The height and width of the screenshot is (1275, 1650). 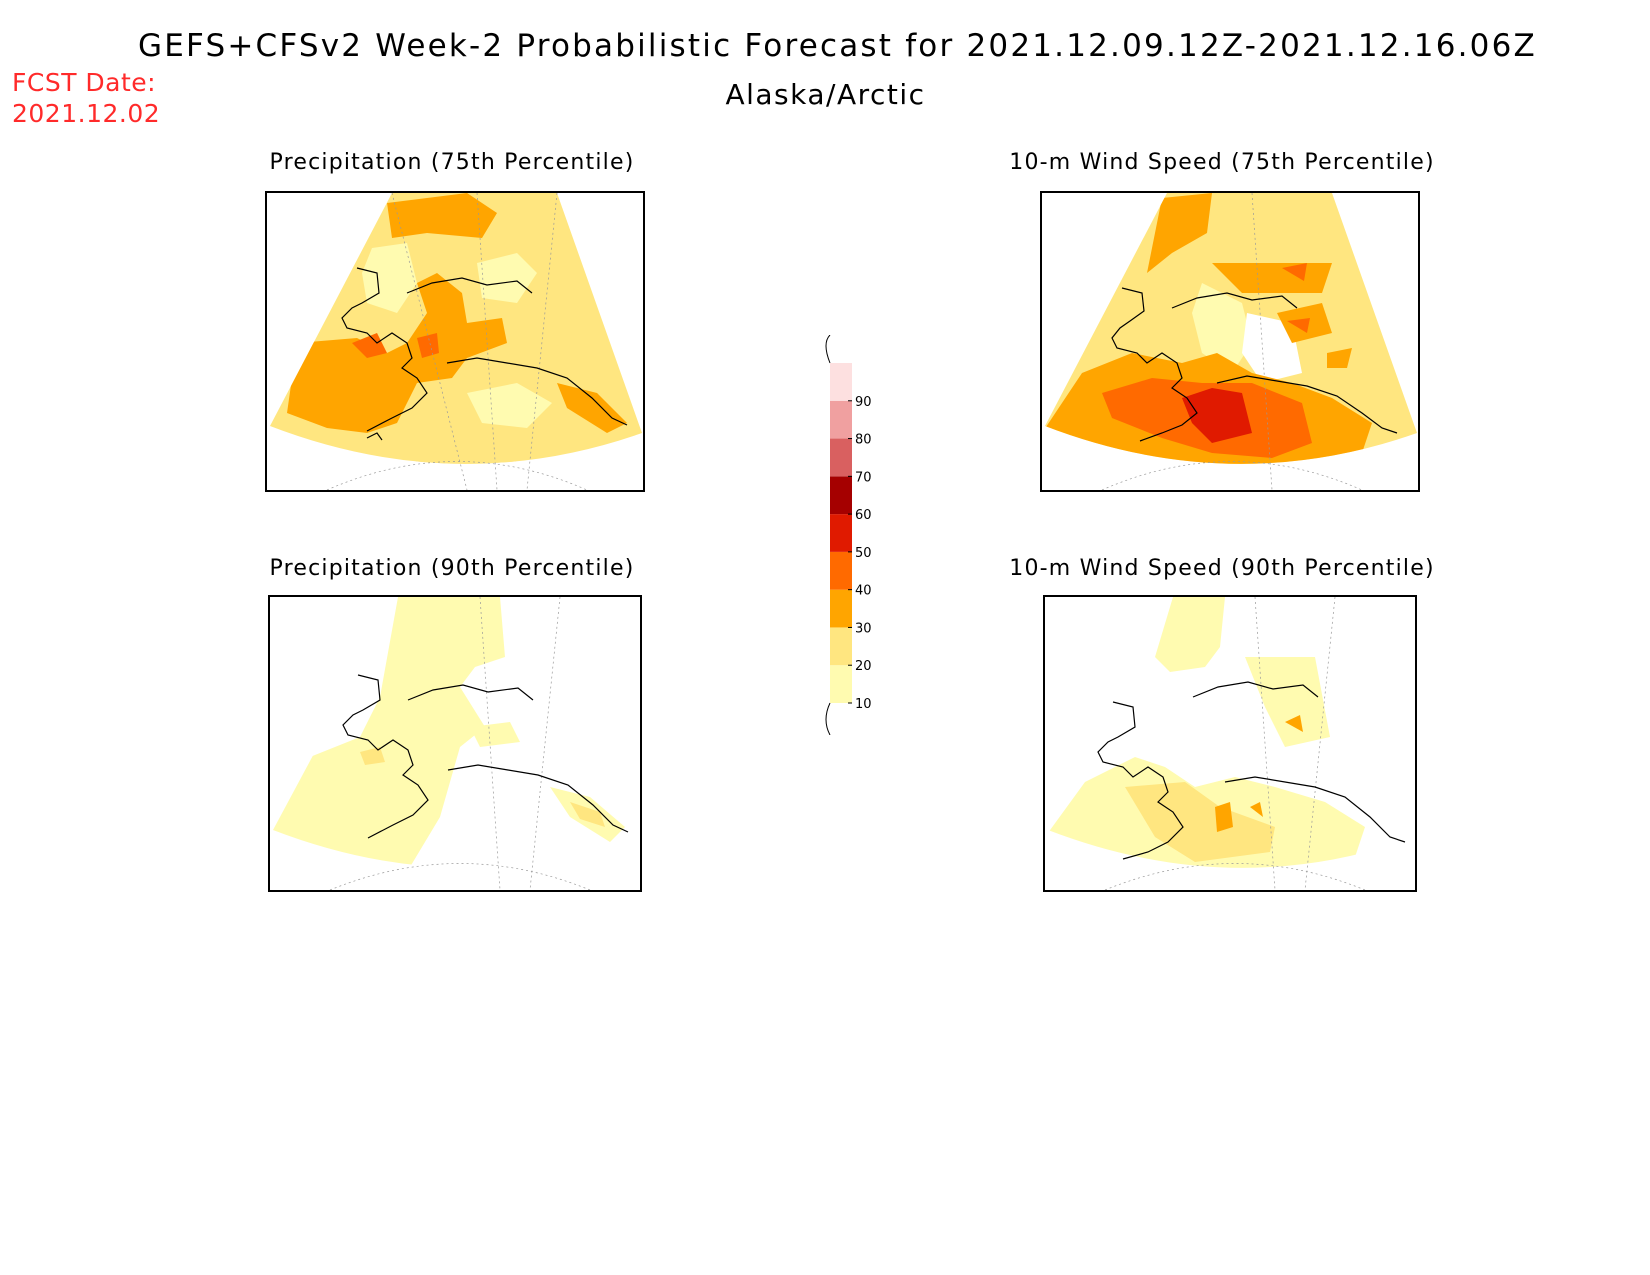 What do you see at coordinates (828, 719) in the screenshot?
I see `legend-bottom-curve` at bounding box center [828, 719].